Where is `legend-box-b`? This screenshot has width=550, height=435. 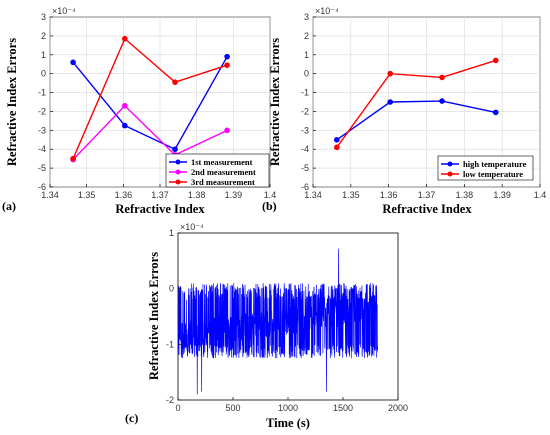 legend-box-b is located at coordinates (485, 168).